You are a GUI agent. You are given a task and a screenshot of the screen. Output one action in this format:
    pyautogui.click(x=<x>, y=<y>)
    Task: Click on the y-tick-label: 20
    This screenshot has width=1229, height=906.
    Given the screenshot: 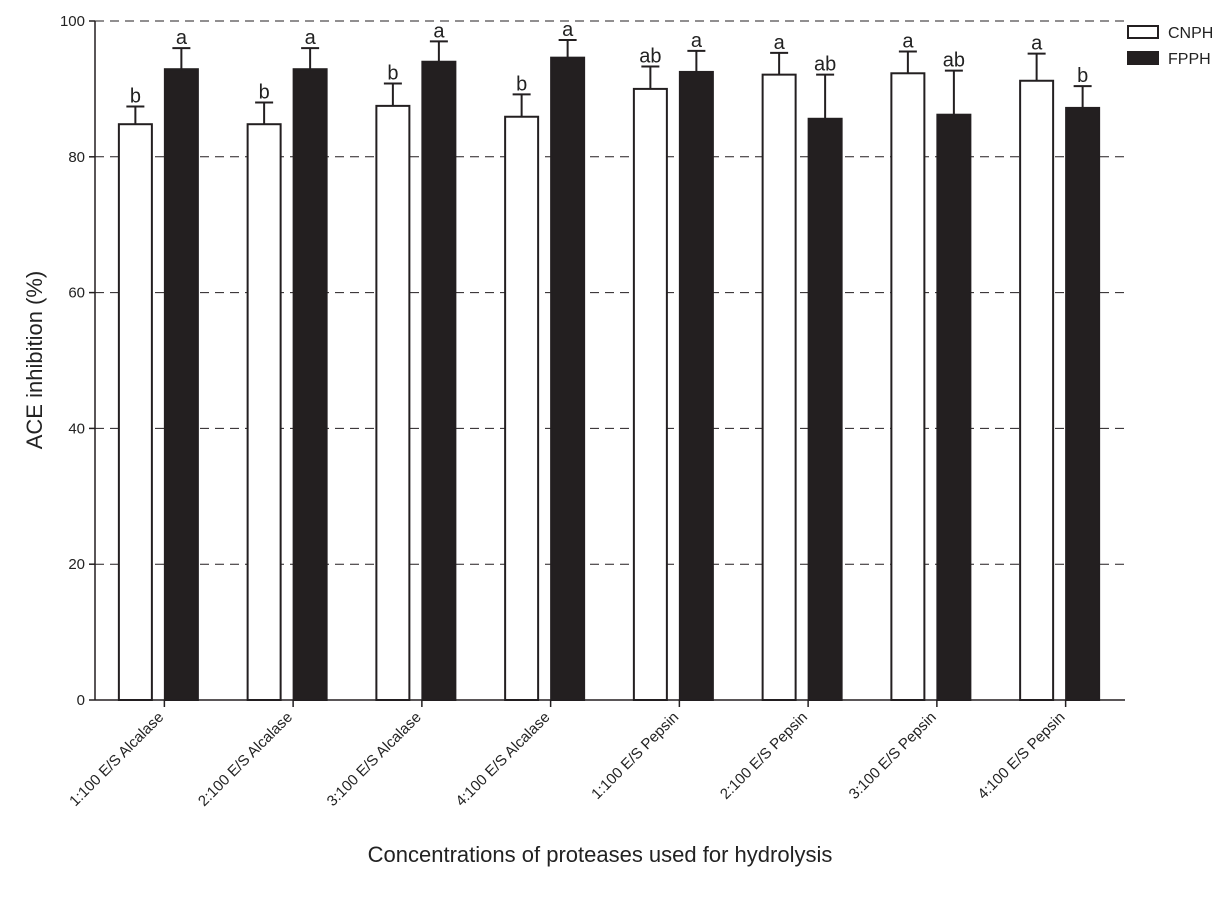 What is the action you would take?
    pyautogui.click(x=76, y=564)
    